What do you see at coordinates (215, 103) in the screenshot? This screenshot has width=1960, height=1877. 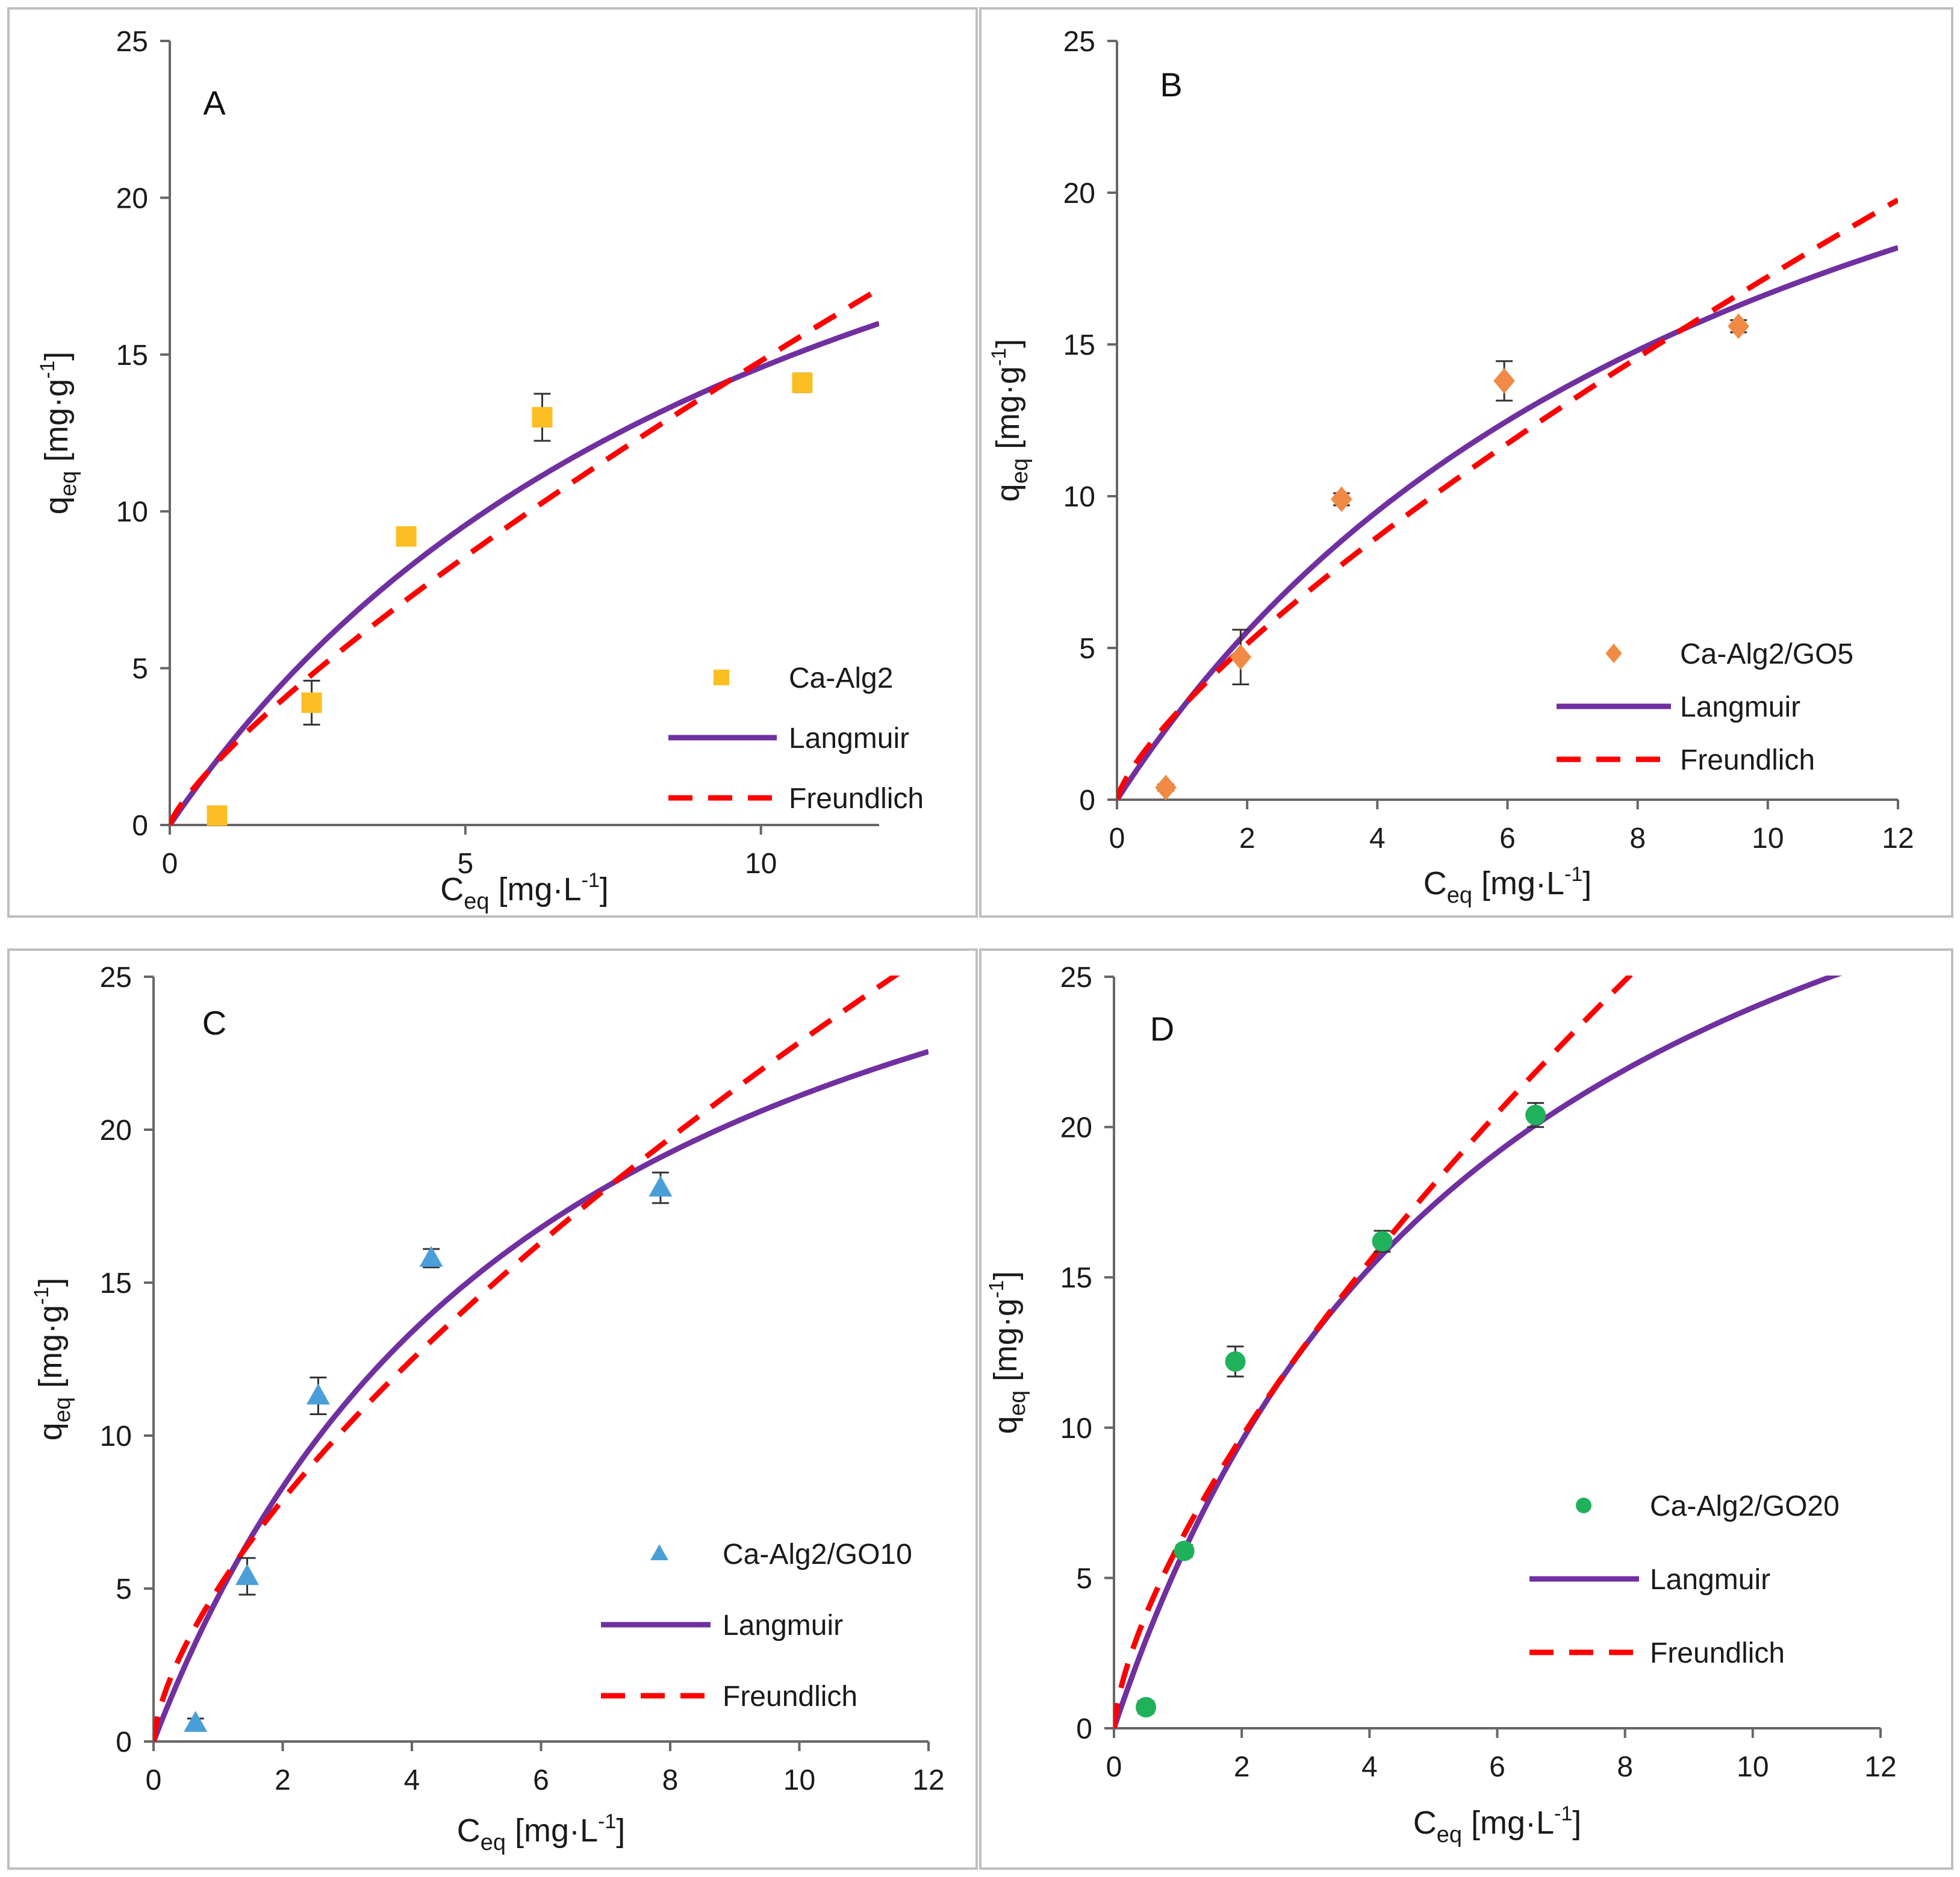 I see `panel-letter: A` at bounding box center [215, 103].